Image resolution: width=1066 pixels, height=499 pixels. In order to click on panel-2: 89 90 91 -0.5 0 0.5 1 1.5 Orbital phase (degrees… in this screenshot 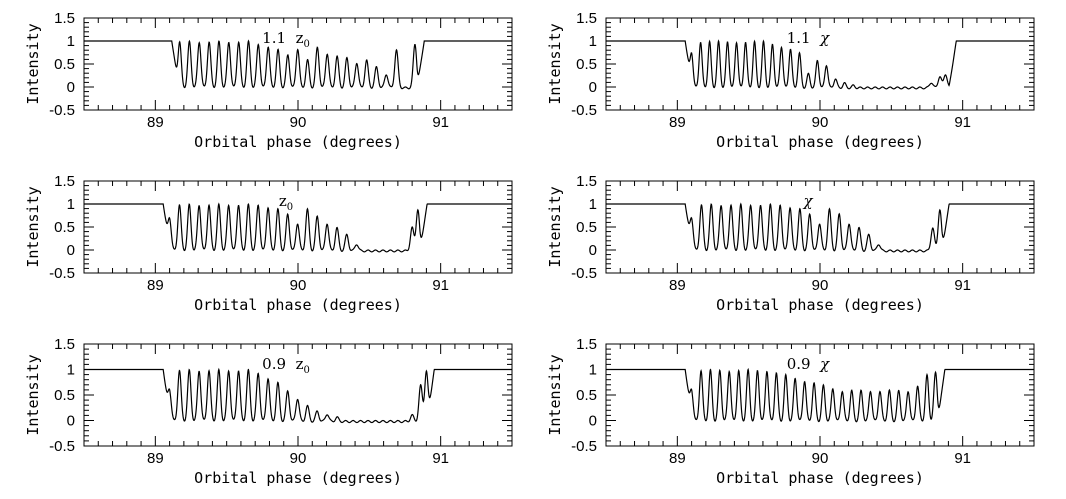, I will do `click(790, 80)`.